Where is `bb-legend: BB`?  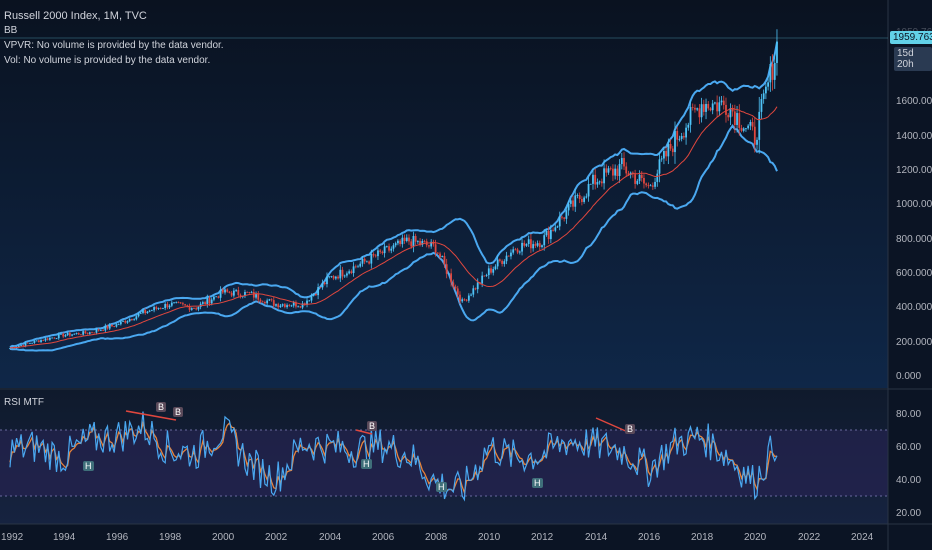
bb-legend: BB is located at coordinates (11, 30).